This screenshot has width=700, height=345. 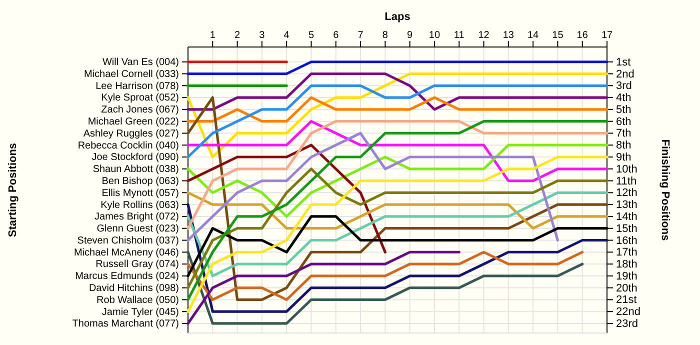 I want to click on category-label: Zach Jones (067), so click(x=140, y=110).